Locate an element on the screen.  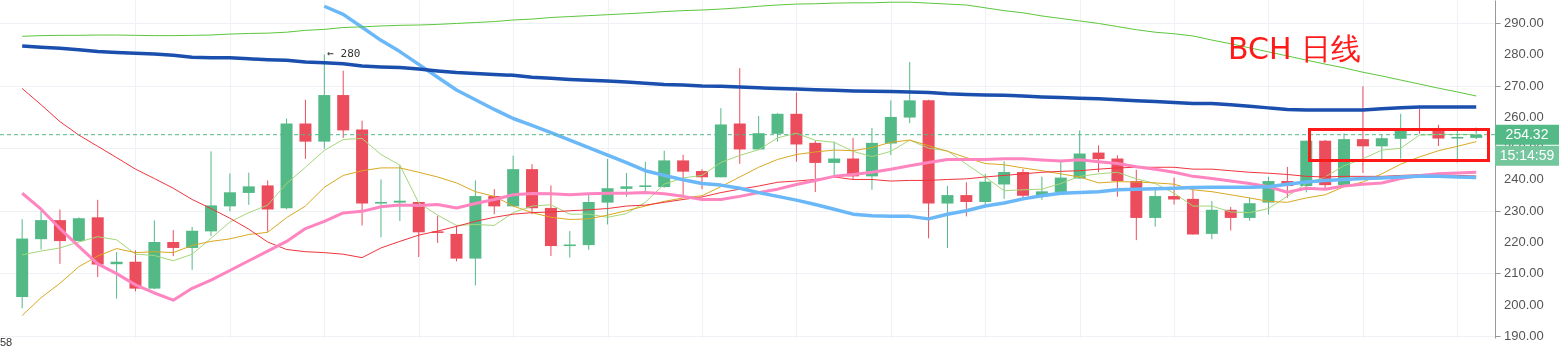
y-tick-label: 280.00 is located at coordinates (1524, 54).